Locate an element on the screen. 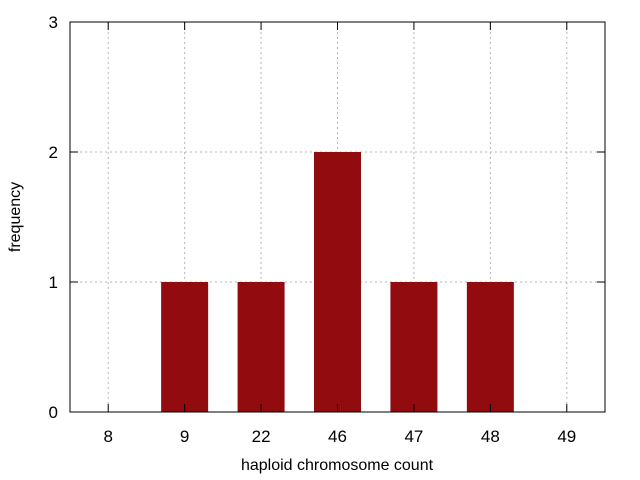  x-tick-labels: 8 9 22 46 47 48 49 is located at coordinates (339, 436).